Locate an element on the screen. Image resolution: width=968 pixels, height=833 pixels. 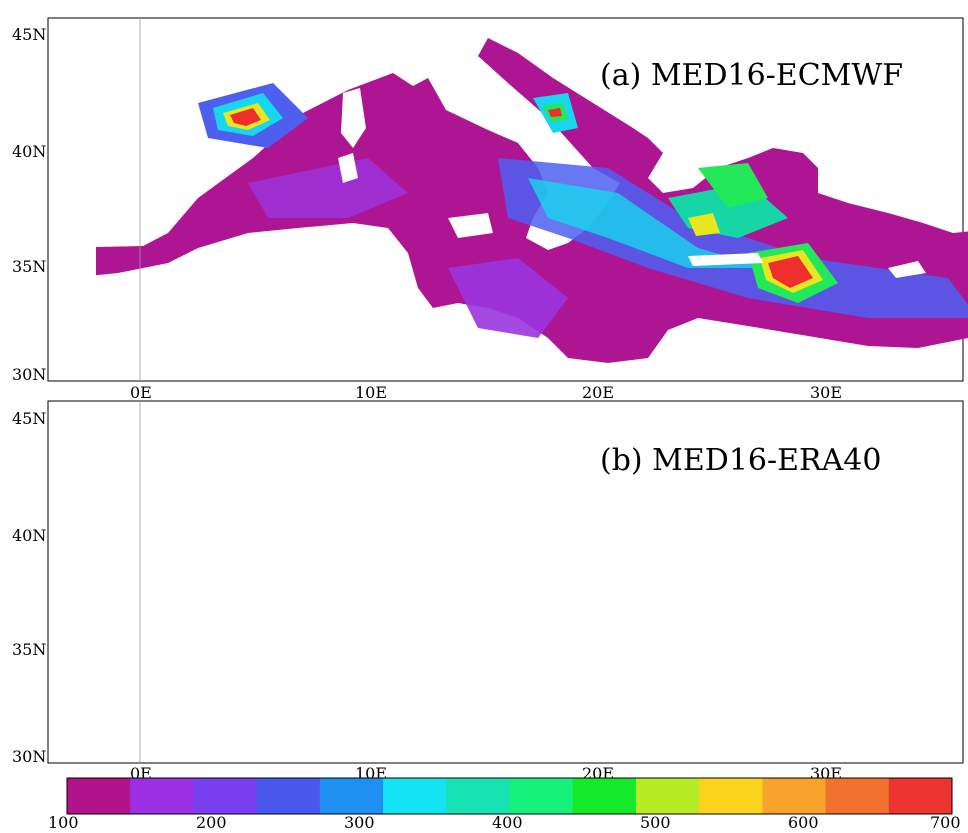
colorbar-tick-label: 300 is located at coordinates (359, 822).